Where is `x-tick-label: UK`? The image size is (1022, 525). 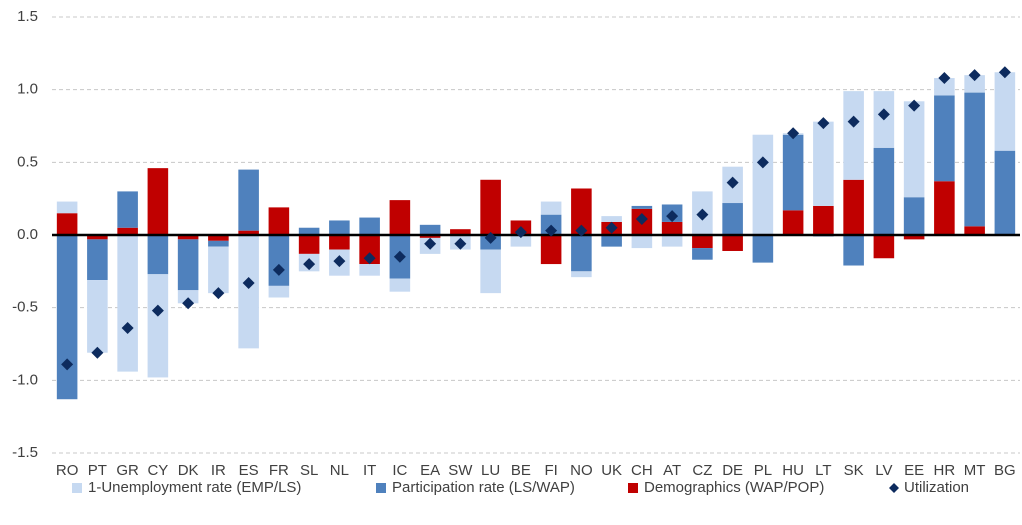 x-tick-label: UK is located at coordinates (611, 470).